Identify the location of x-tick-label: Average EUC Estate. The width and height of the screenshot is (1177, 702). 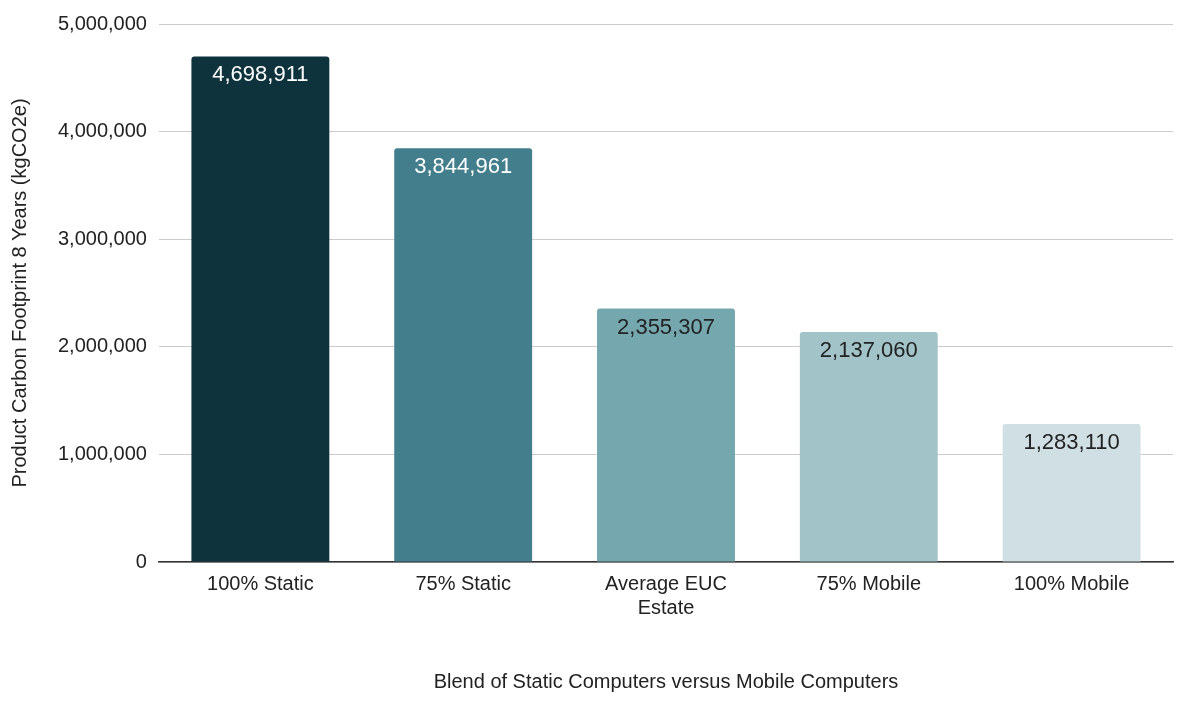
(666, 594).